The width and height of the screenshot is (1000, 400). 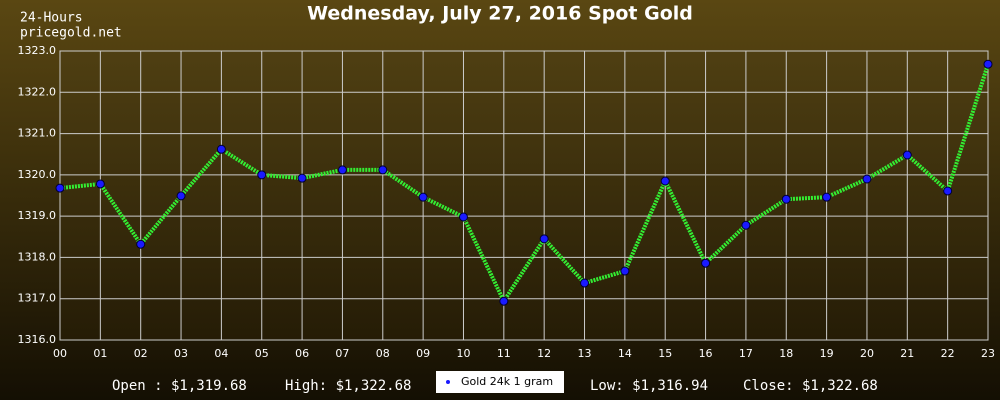 What do you see at coordinates (60, 353) in the screenshot?
I see `x-tick-label: 00` at bounding box center [60, 353].